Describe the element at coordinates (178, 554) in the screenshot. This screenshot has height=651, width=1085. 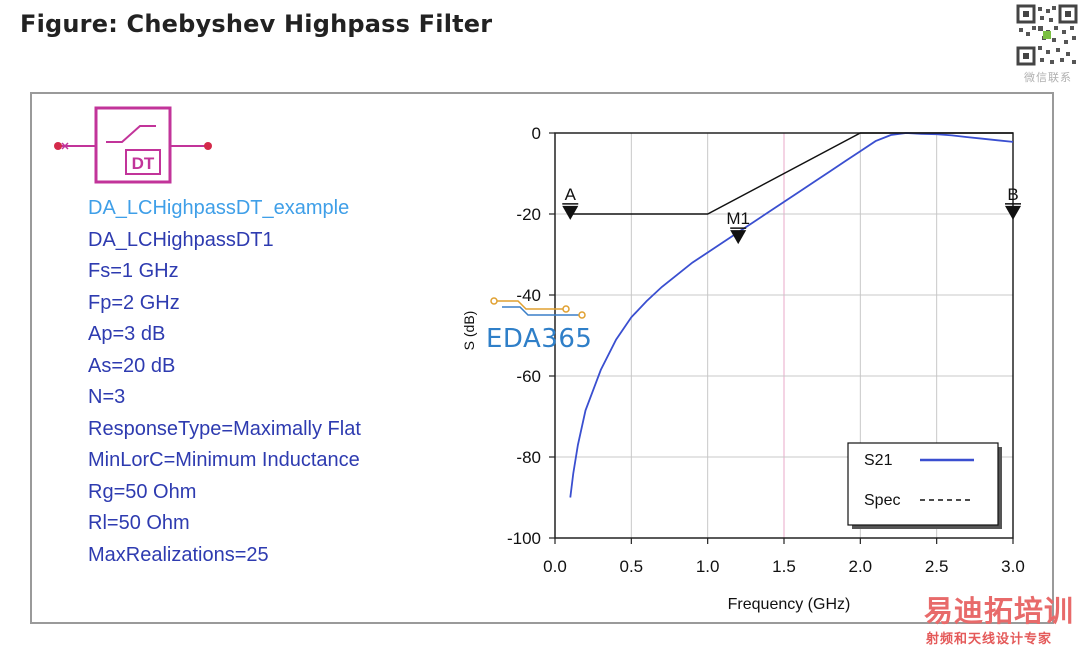
I see `parameter-line: MaxRealizations=25` at that location.